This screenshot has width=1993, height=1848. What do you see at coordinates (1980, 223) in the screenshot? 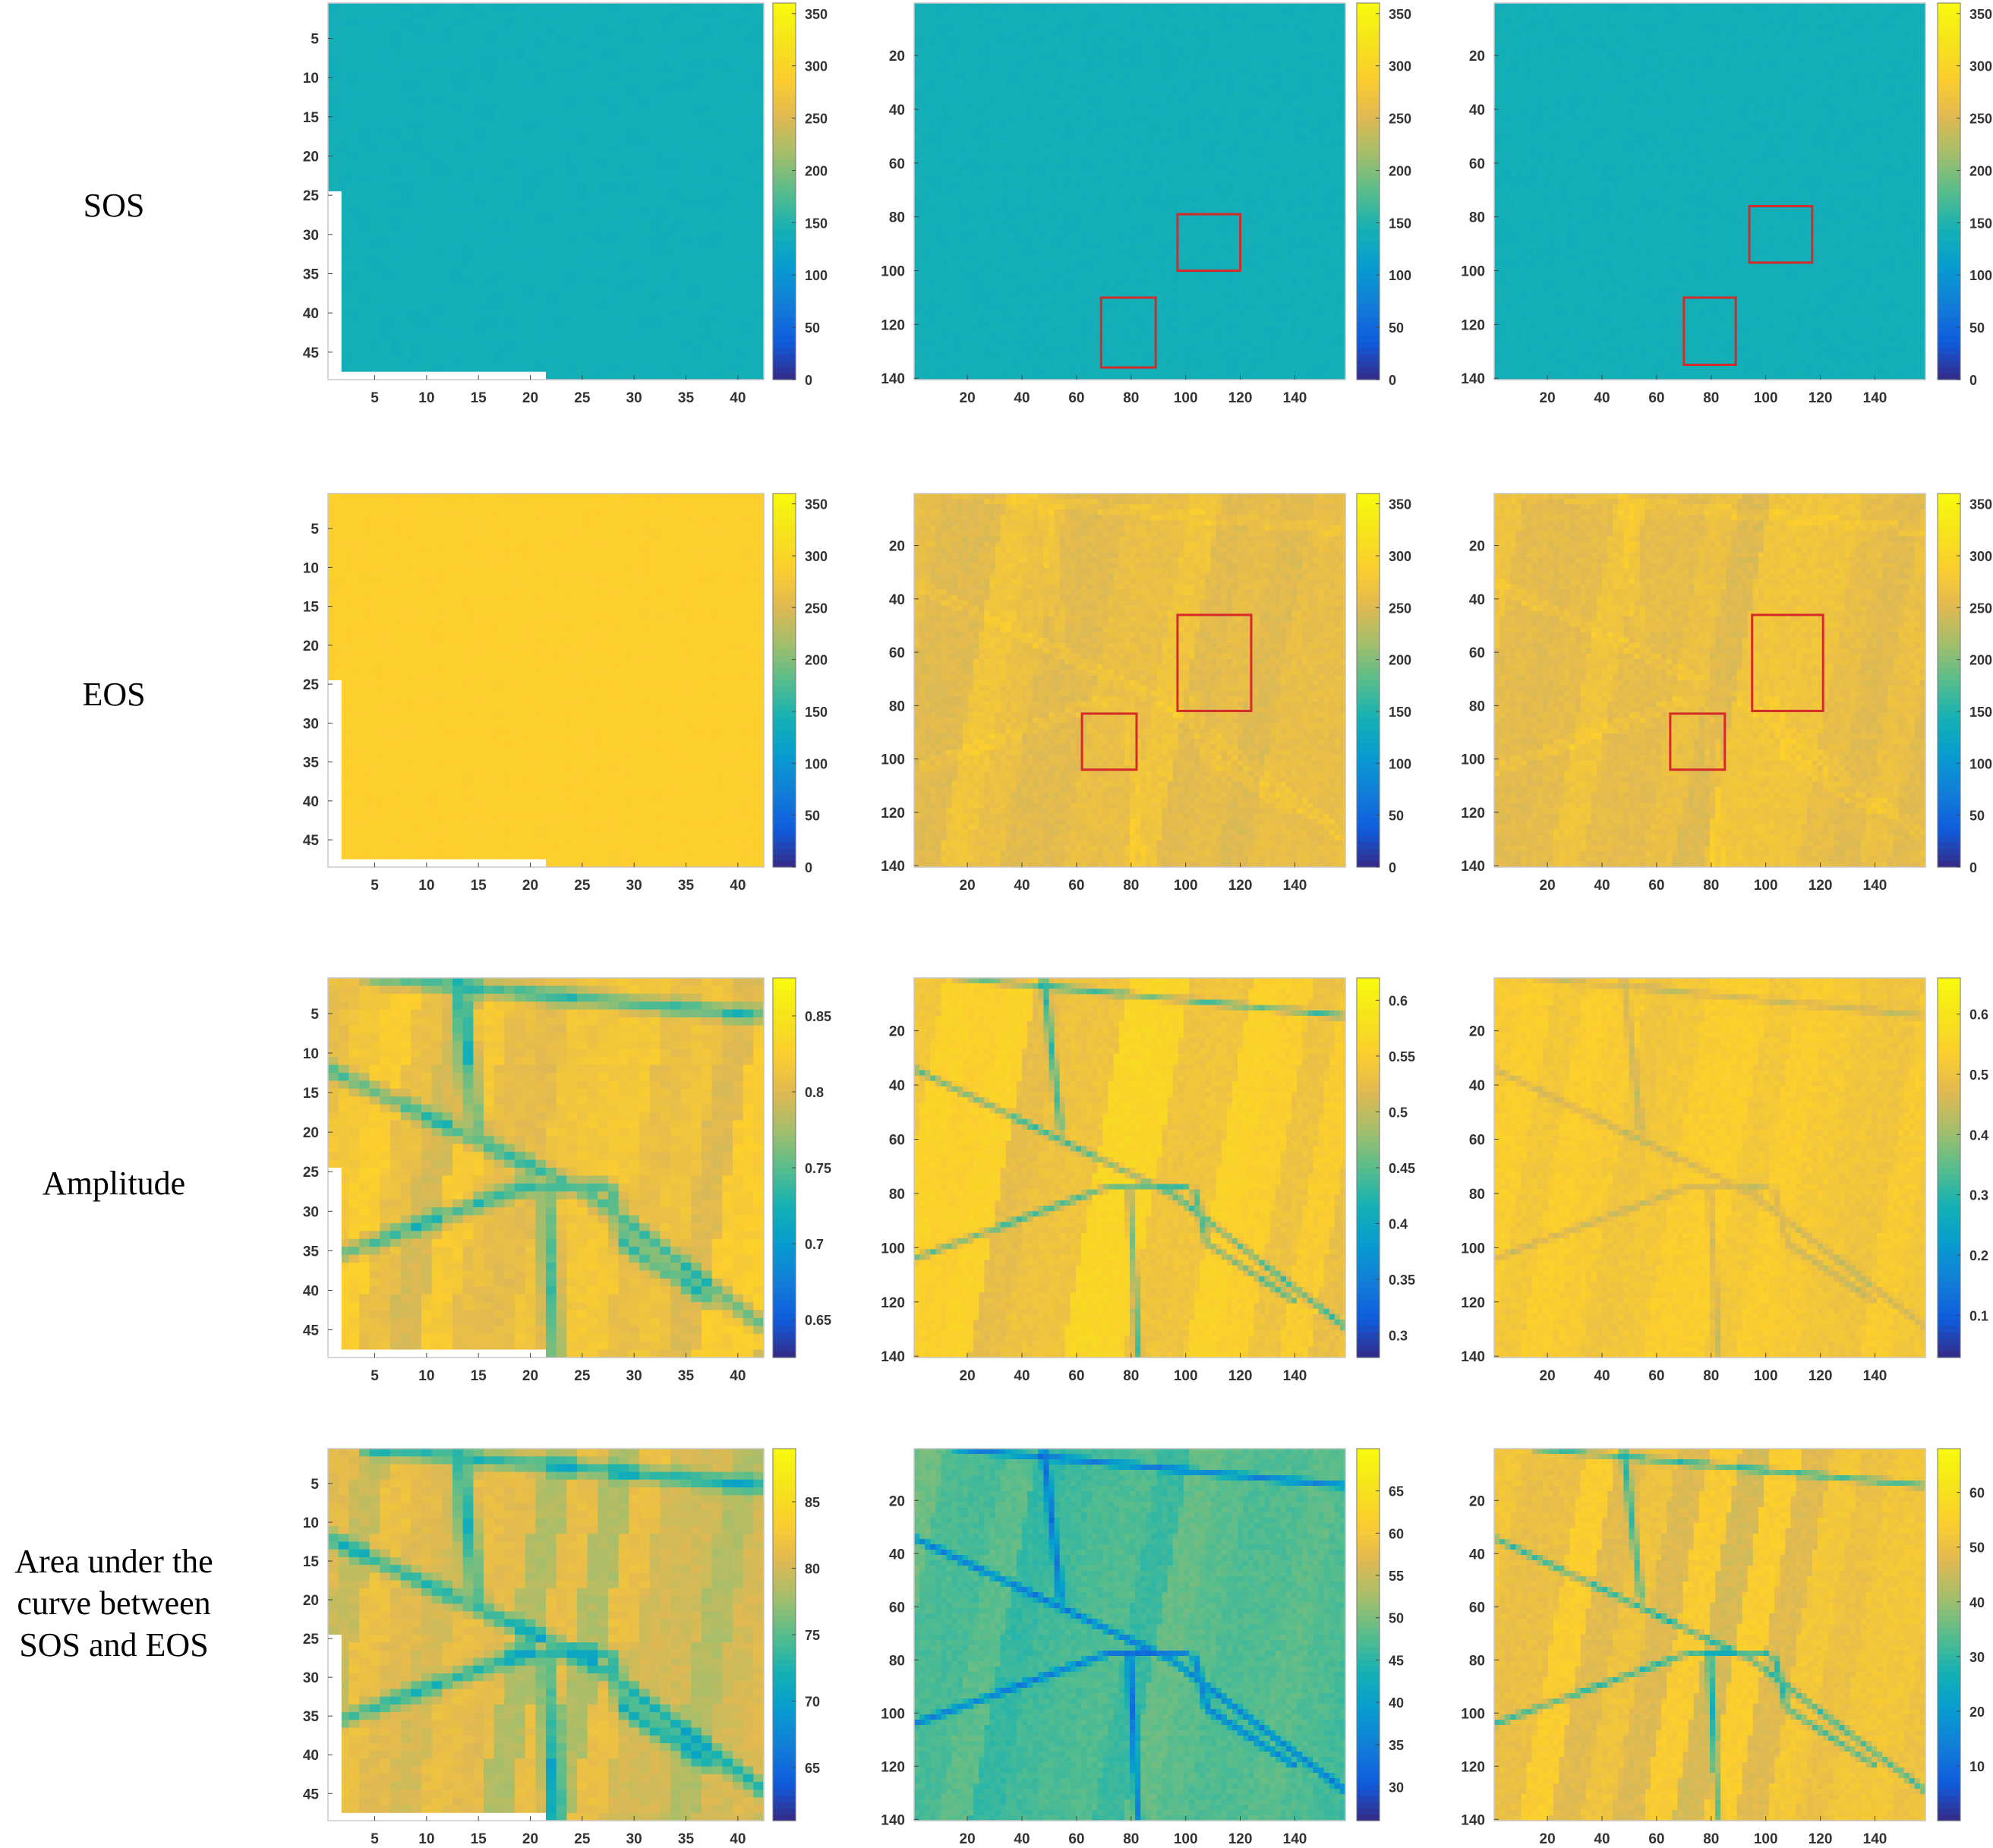
I see `colorbar-tick-label: 150` at bounding box center [1980, 223].